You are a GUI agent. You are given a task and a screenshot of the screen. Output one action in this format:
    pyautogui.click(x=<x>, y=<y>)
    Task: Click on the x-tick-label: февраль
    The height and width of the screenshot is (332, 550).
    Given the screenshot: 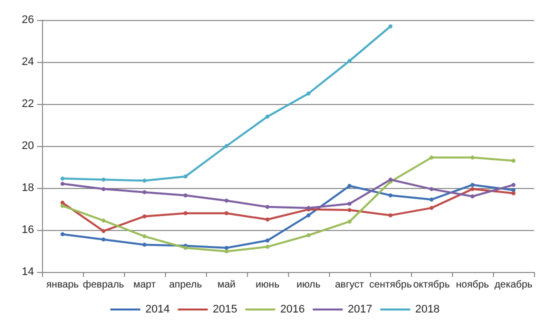 What is the action you would take?
    pyautogui.click(x=103, y=285)
    